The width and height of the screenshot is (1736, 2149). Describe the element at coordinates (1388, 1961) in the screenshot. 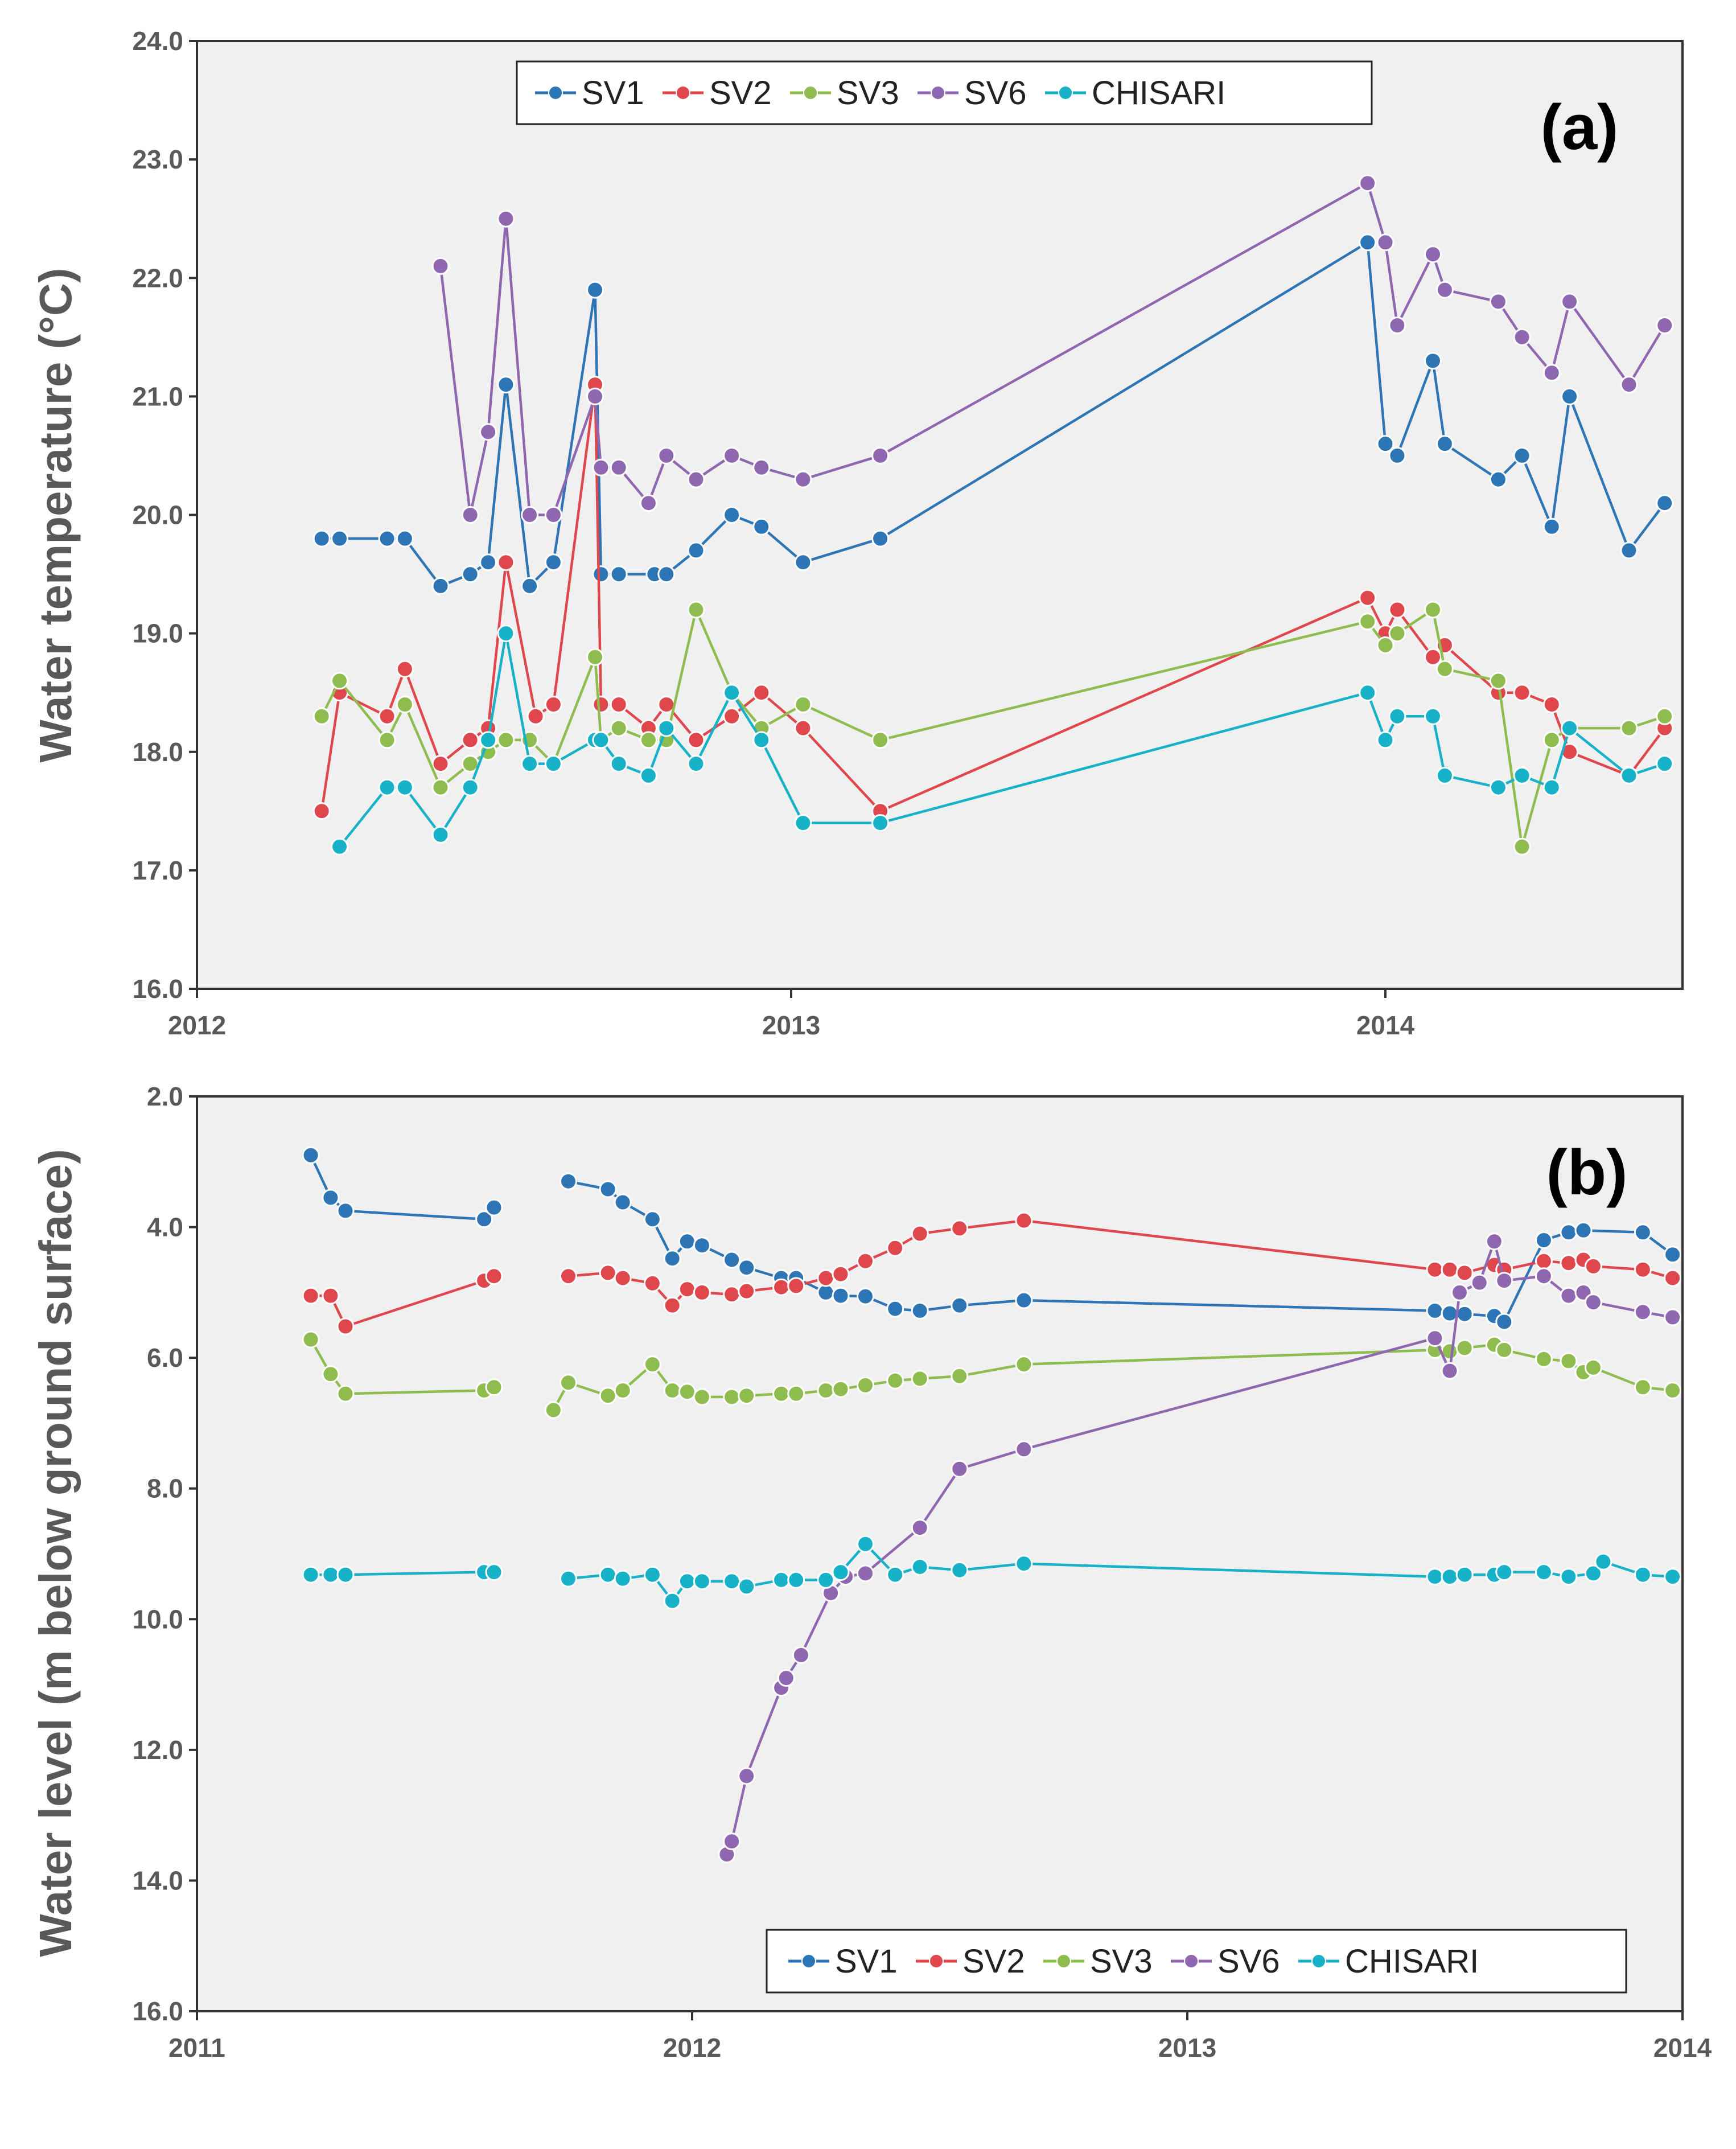

I see `legend-item-chisari: CHISARI` at that location.